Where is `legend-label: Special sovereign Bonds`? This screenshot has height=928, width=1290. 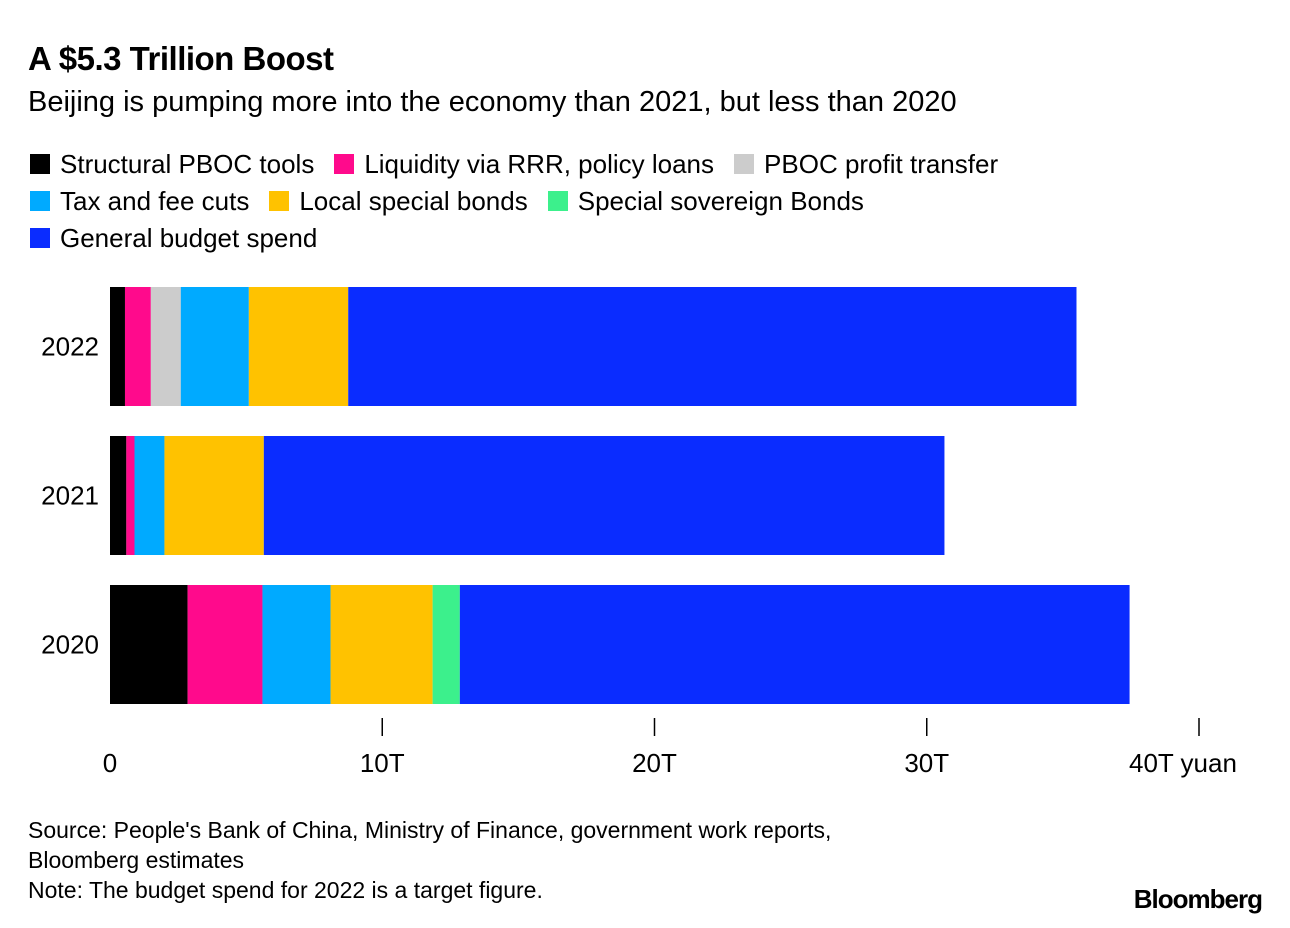
legend-label: Special sovereign Bonds is located at coordinates (720, 201).